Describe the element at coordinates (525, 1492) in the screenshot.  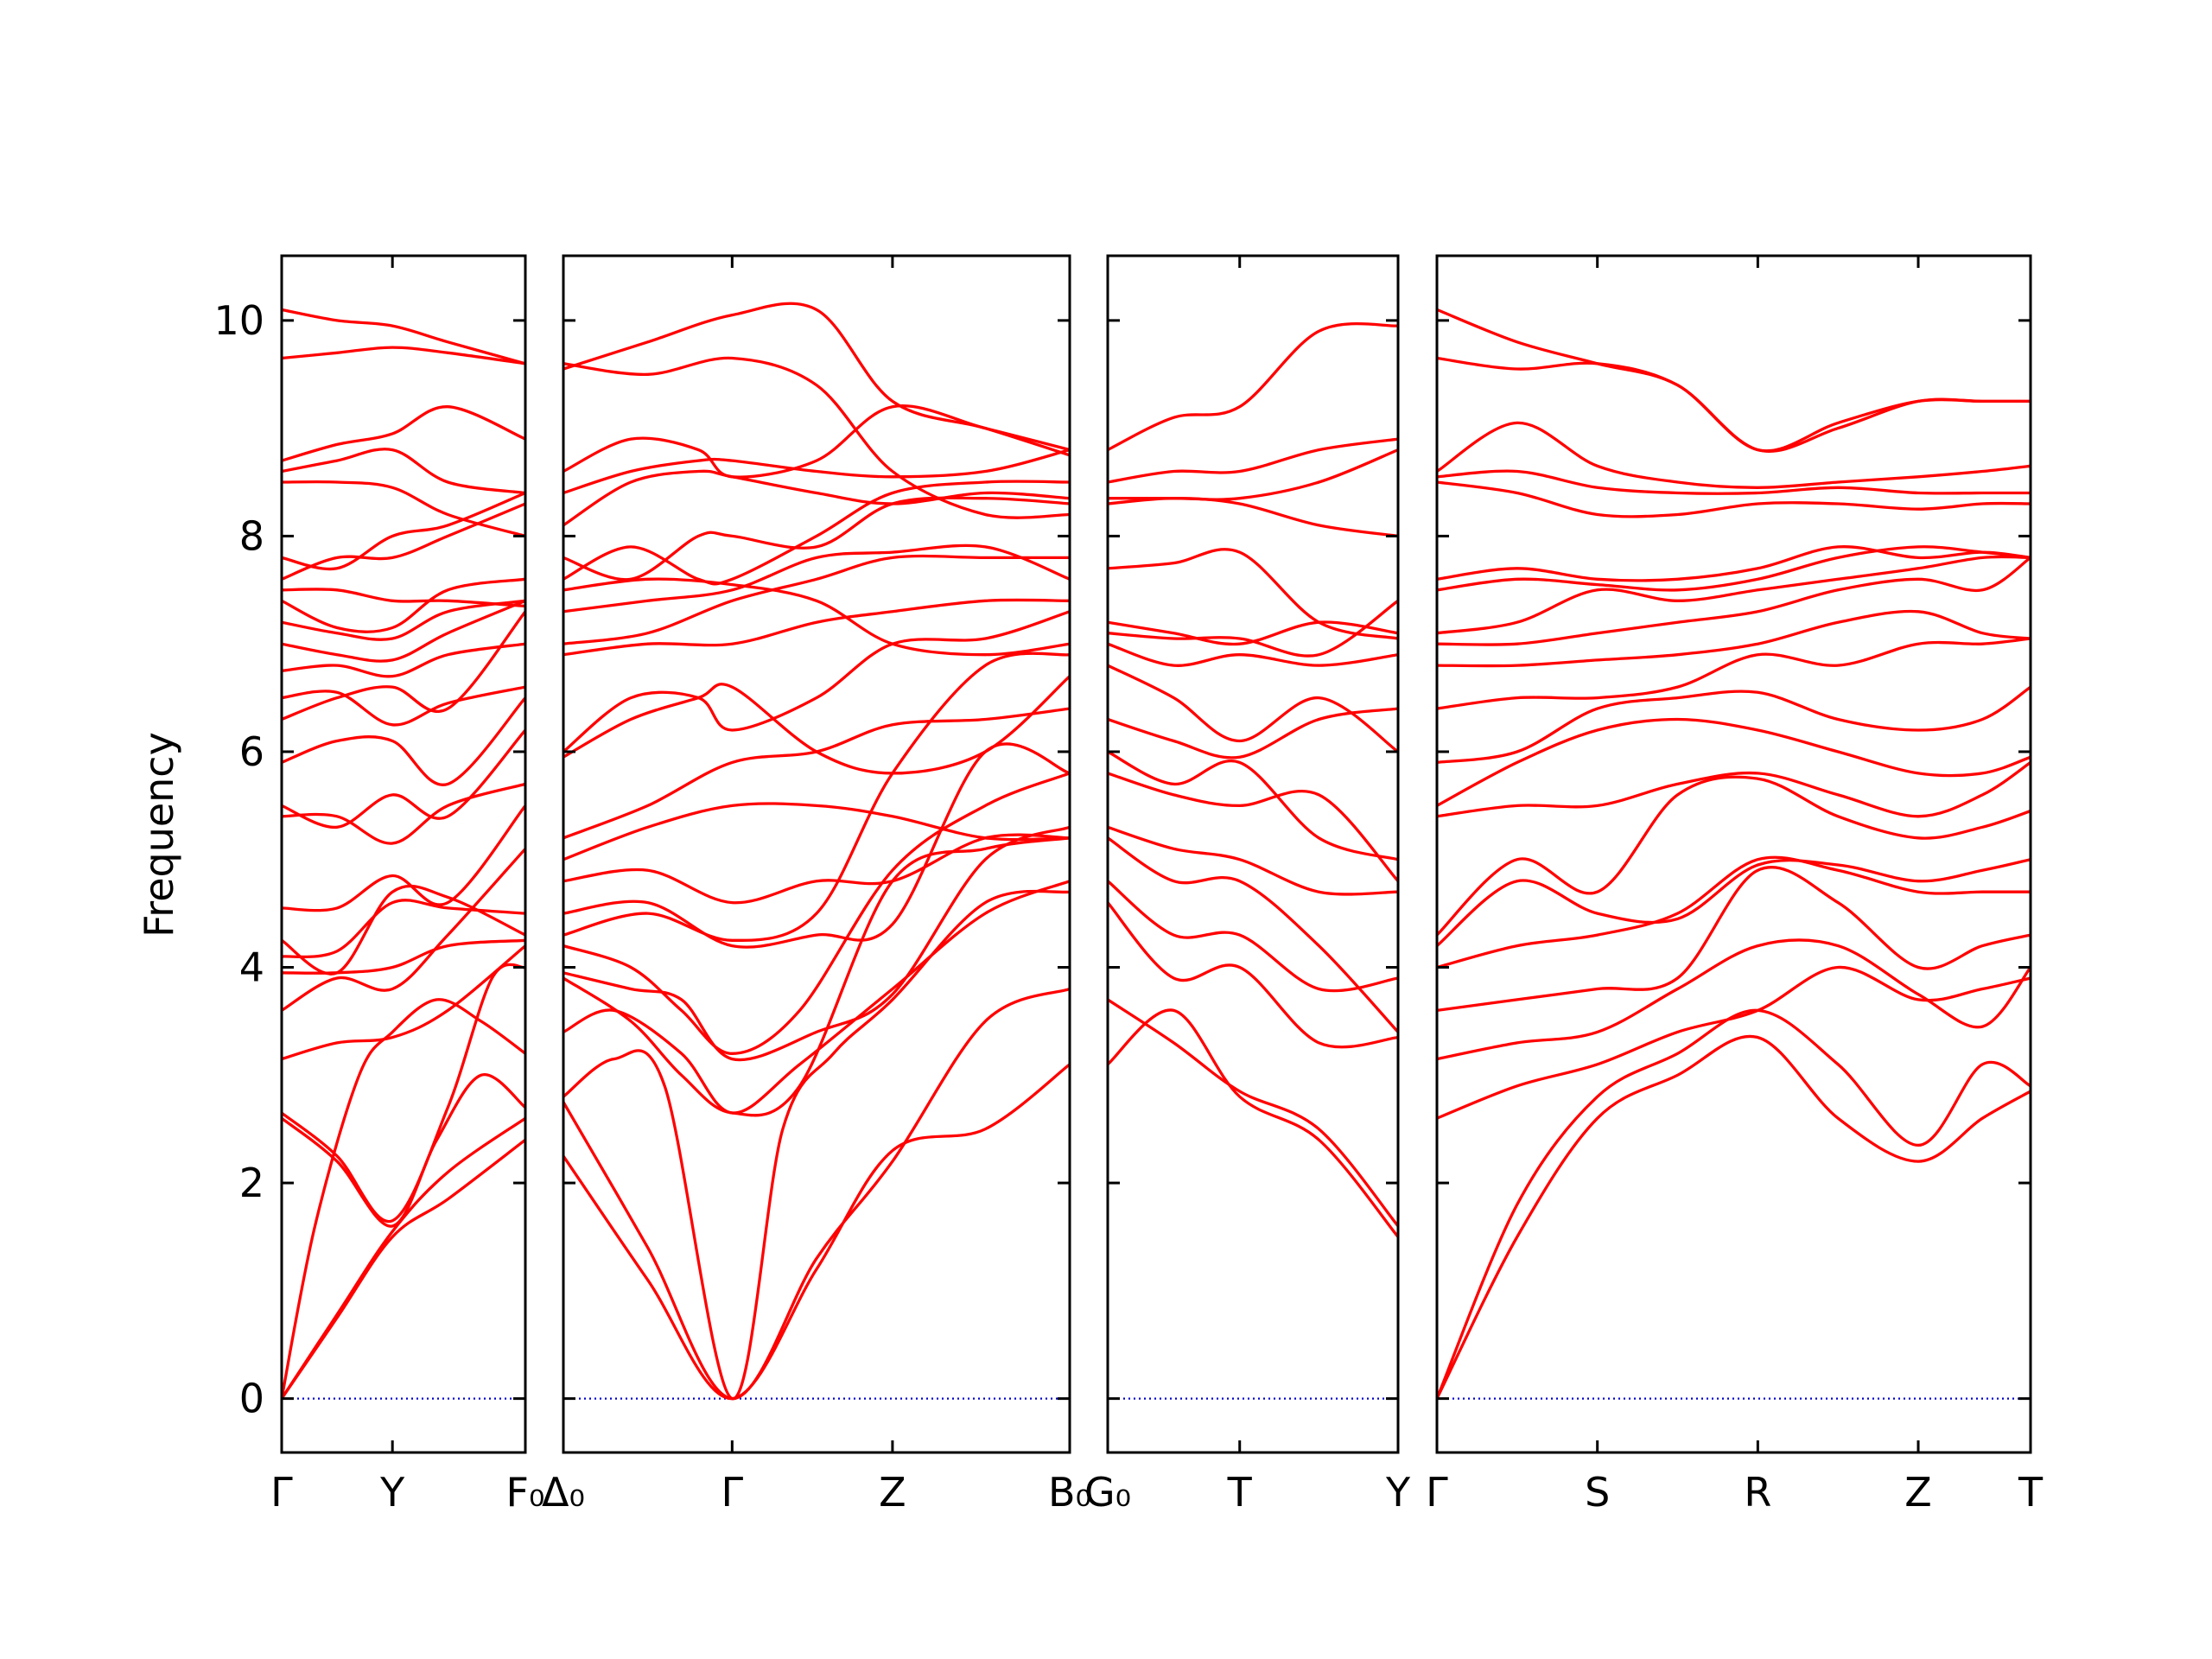
I see `x-tick-label-1-3: F₀` at that location.